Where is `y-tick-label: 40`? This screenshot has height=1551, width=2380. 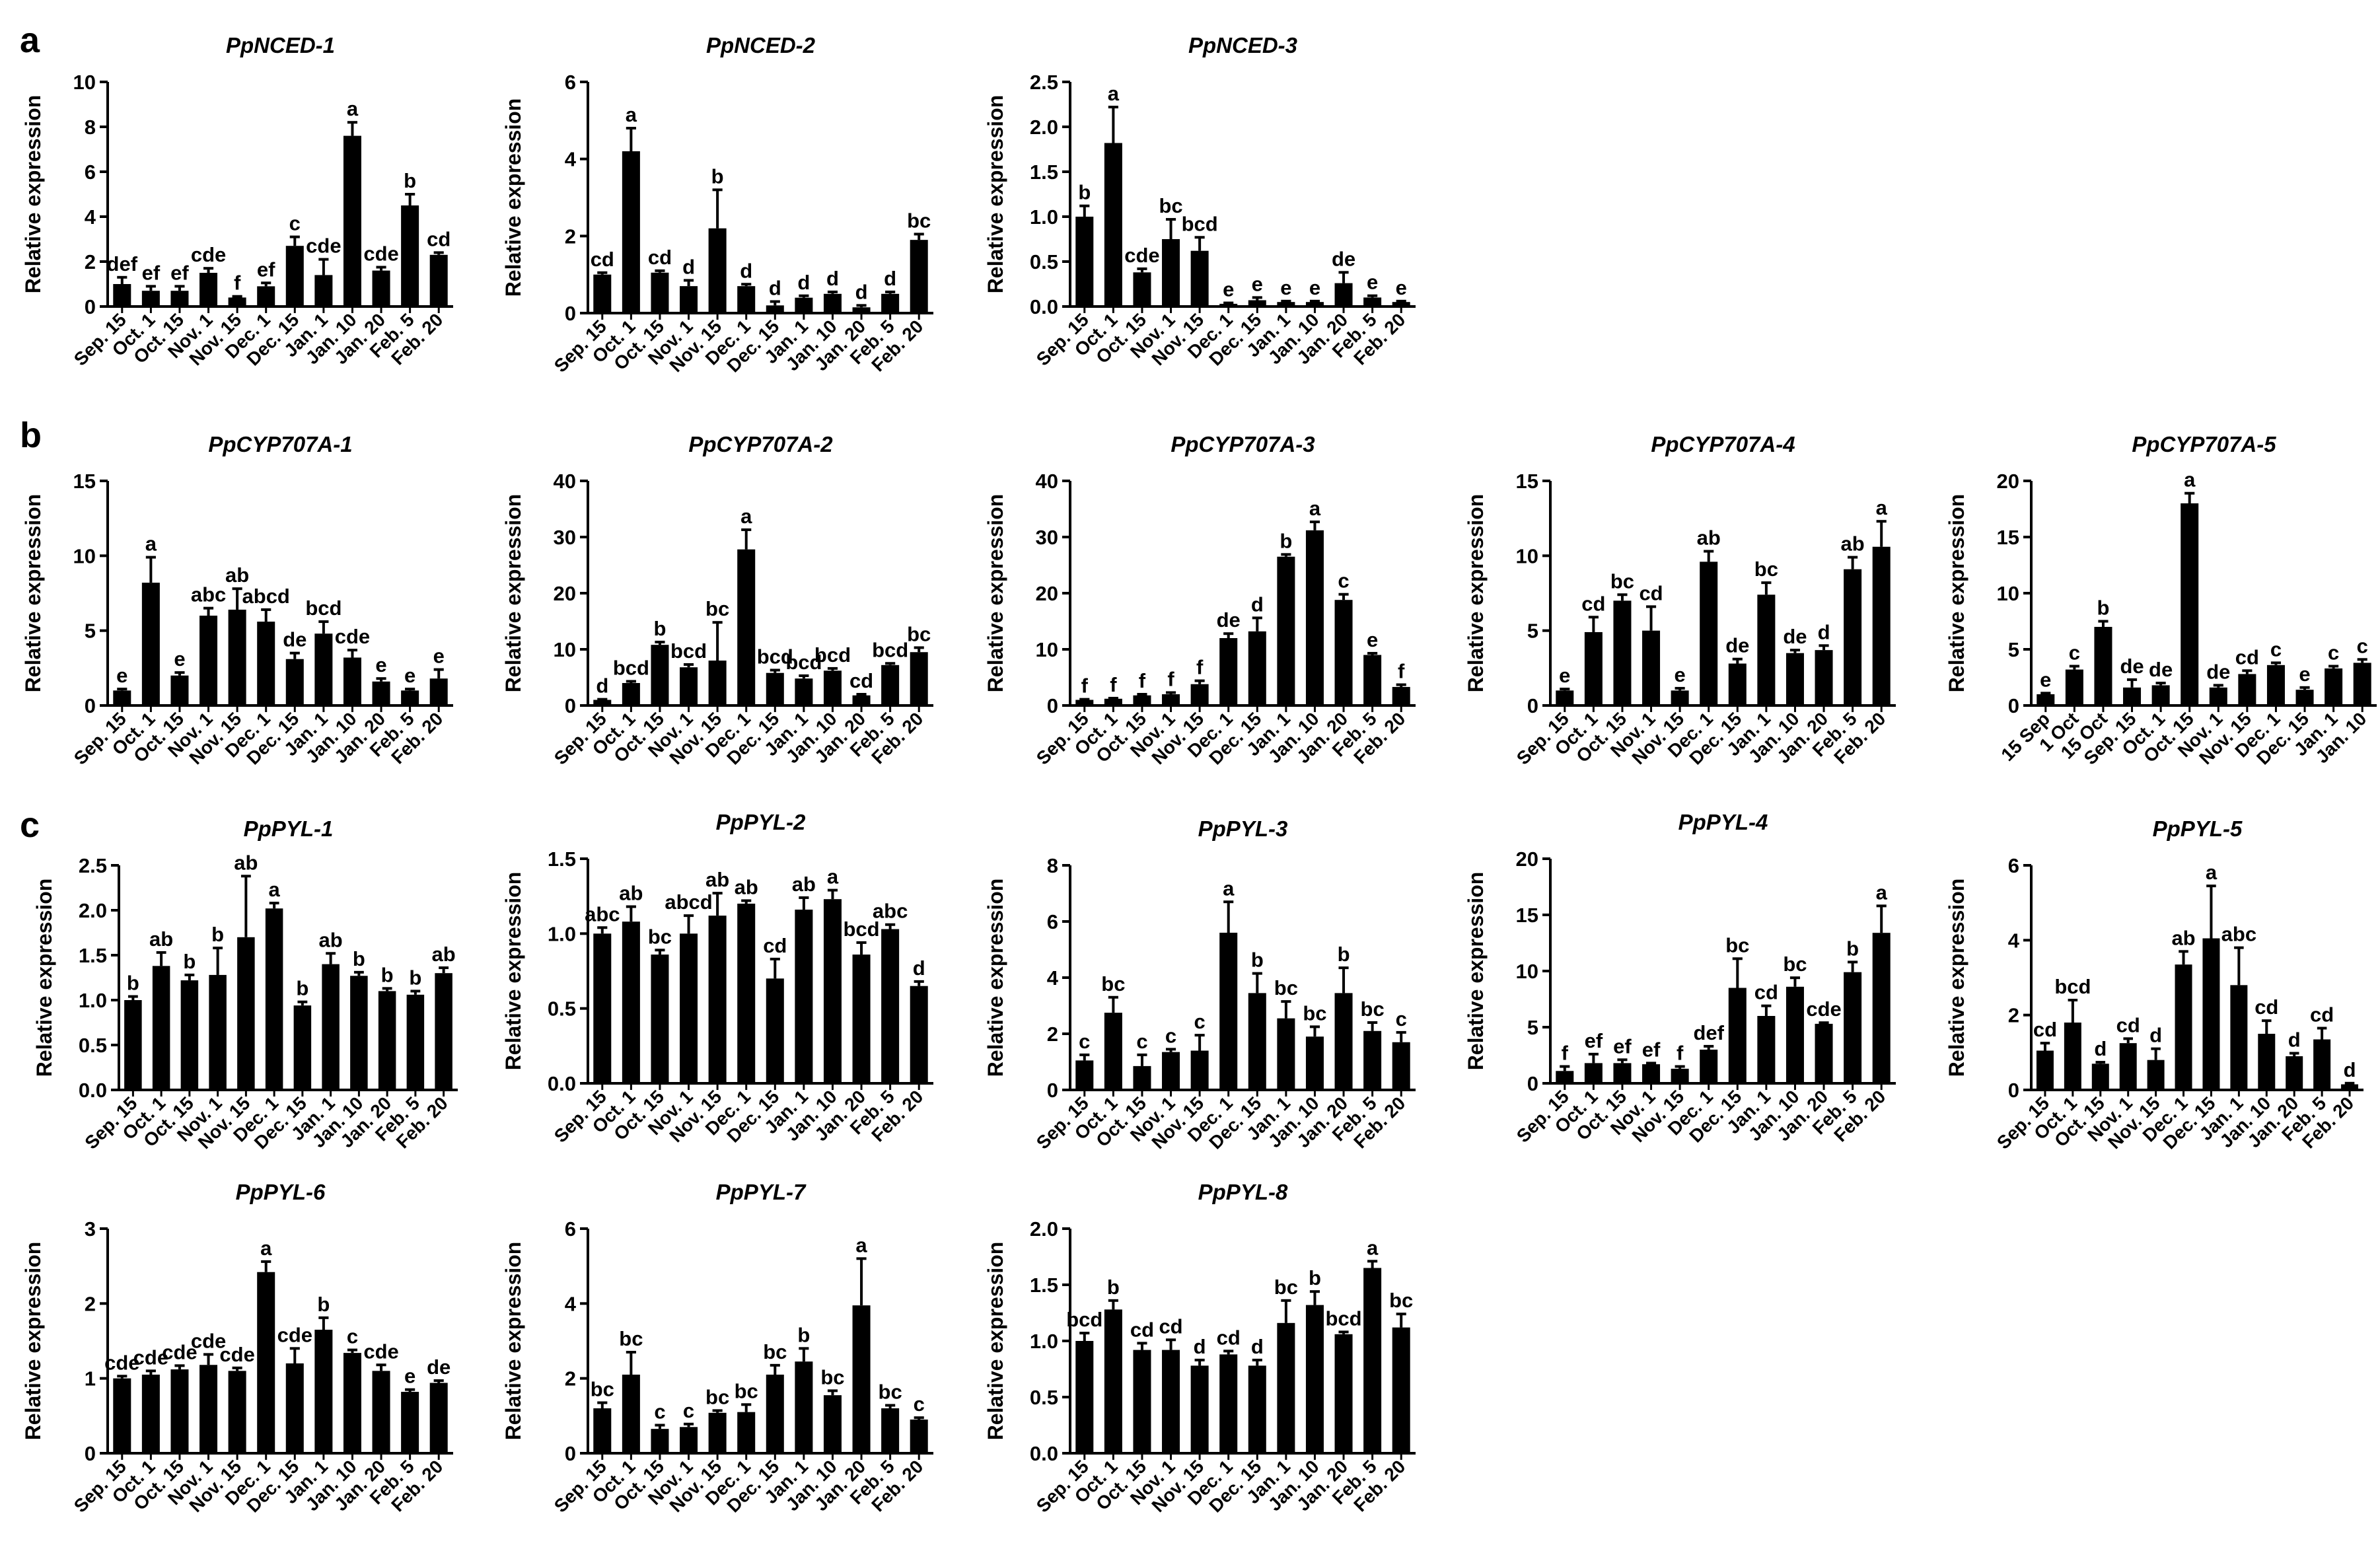 y-tick-label: 40 is located at coordinates (1047, 482).